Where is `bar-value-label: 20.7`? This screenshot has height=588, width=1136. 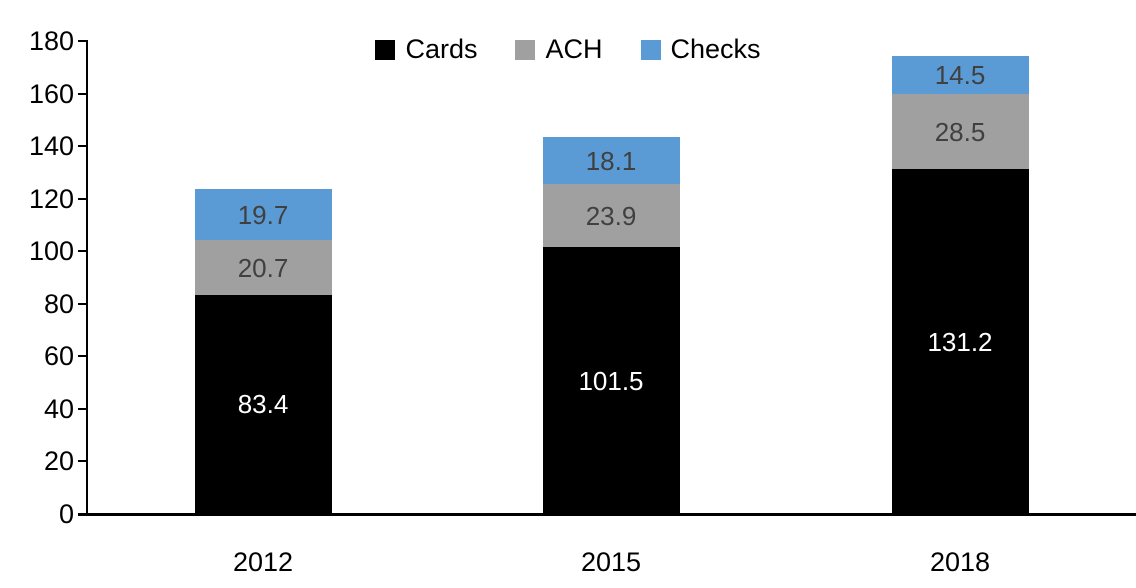
bar-value-label: 20.7 is located at coordinates (263, 267).